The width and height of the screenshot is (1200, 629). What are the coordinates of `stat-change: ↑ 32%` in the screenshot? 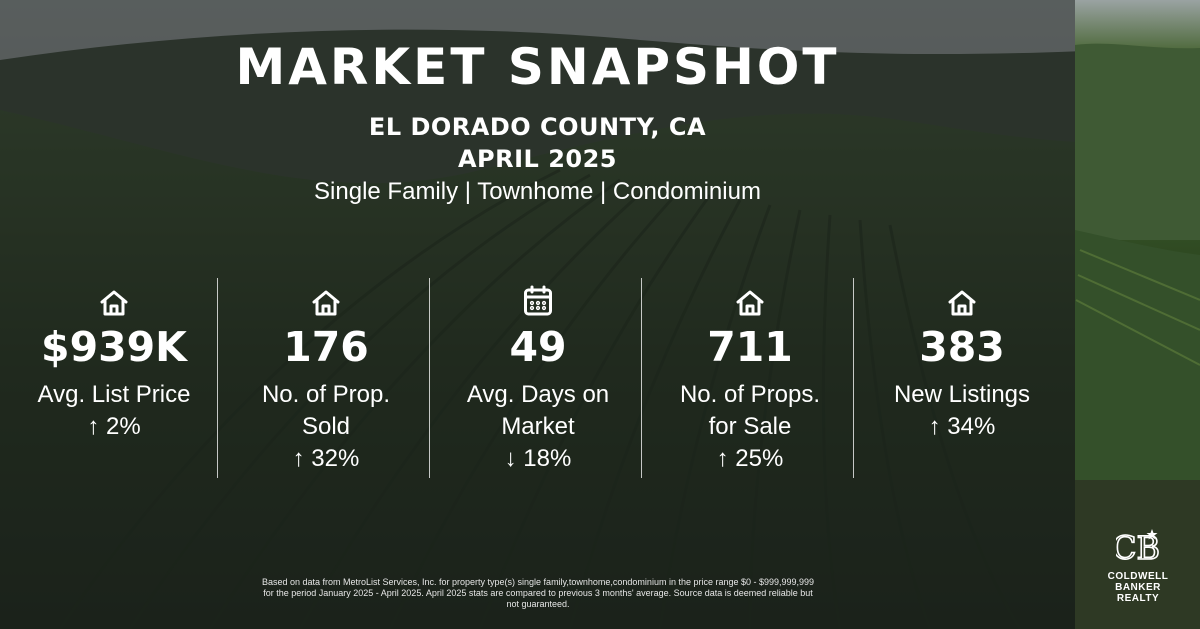 It's located at (326, 458).